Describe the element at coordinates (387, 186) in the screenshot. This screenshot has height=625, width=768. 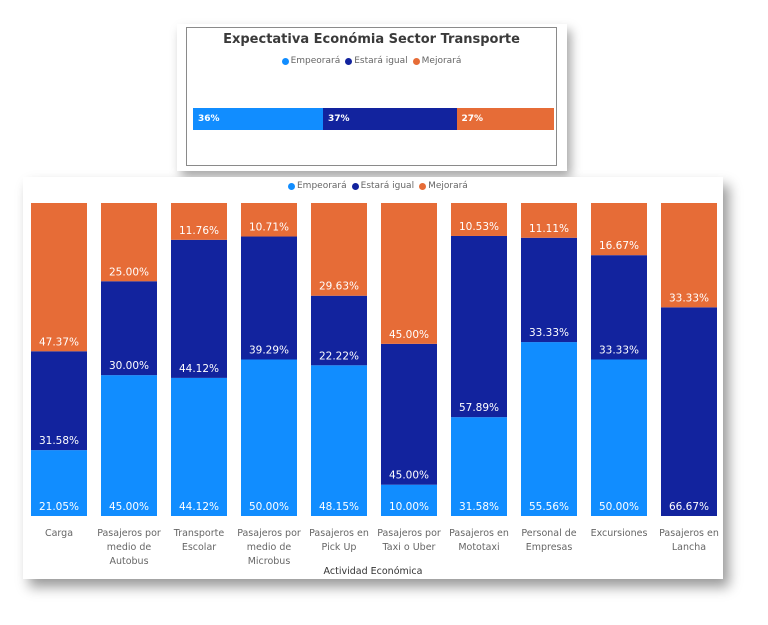
I see `legend-label: Estará igual` at that location.